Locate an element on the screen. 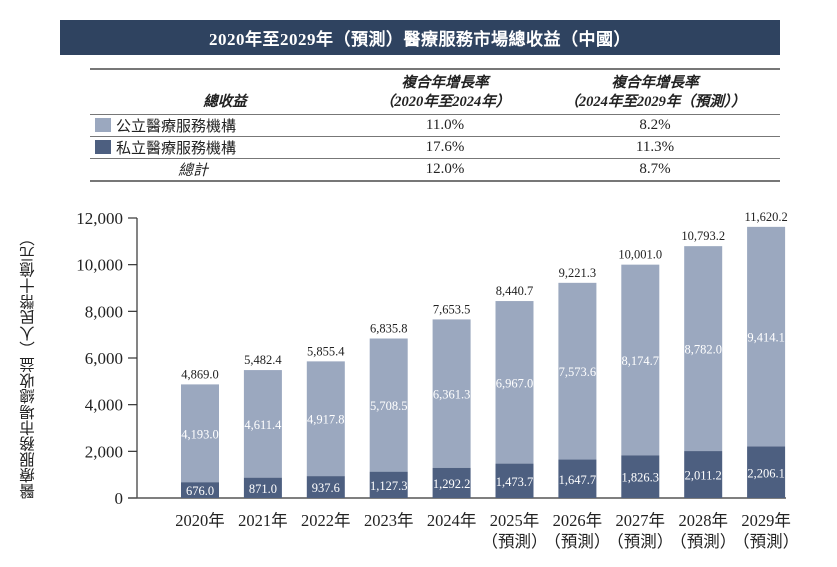 This screenshot has width=837, height=567. data-label-total: 9,221.3 is located at coordinates (578, 273).